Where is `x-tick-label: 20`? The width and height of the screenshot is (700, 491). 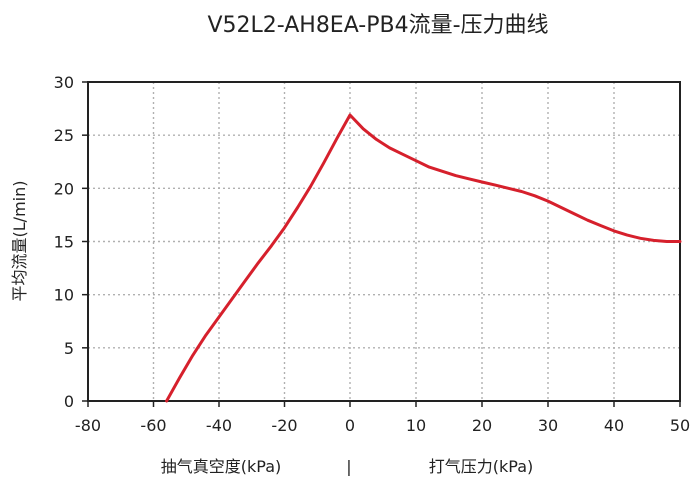
x-tick-label: 20 is located at coordinates (482, 425).